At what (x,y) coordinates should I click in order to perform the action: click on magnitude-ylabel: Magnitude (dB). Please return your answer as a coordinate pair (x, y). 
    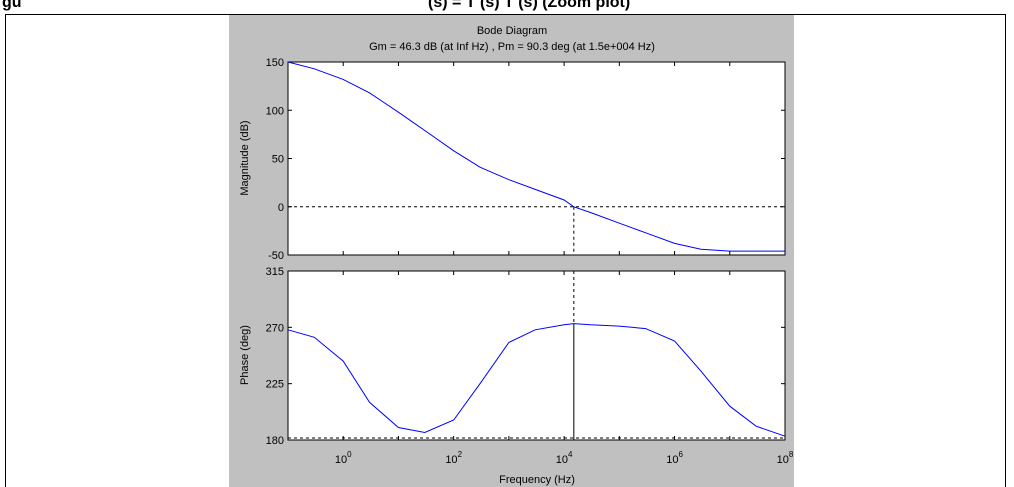
    Looking at the image, I should click on (245, 157).